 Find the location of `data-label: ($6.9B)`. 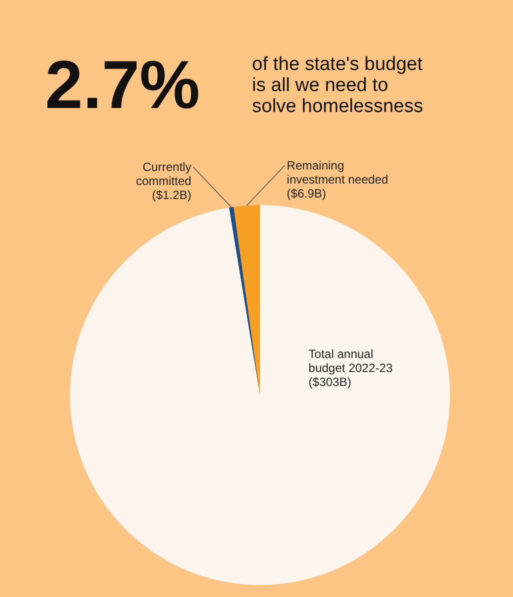

data-label: ($6.9B) is located at coordinates (306, 193).